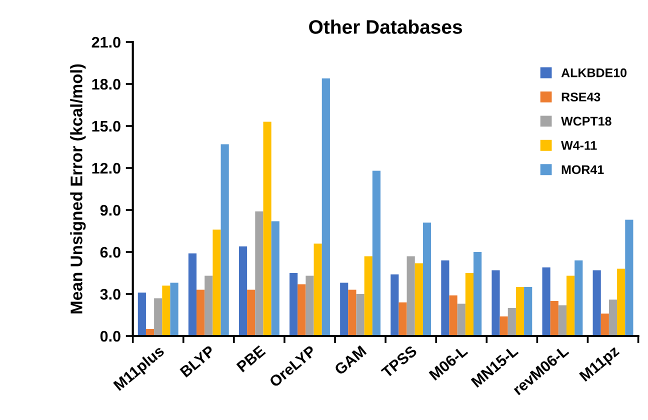 The height and width of the screenshot is (420, 648). What do you see at coordinates (106, 42) in the screenshot?
I see `y-tick-label: 21.0` at bounding box center [106, 42].